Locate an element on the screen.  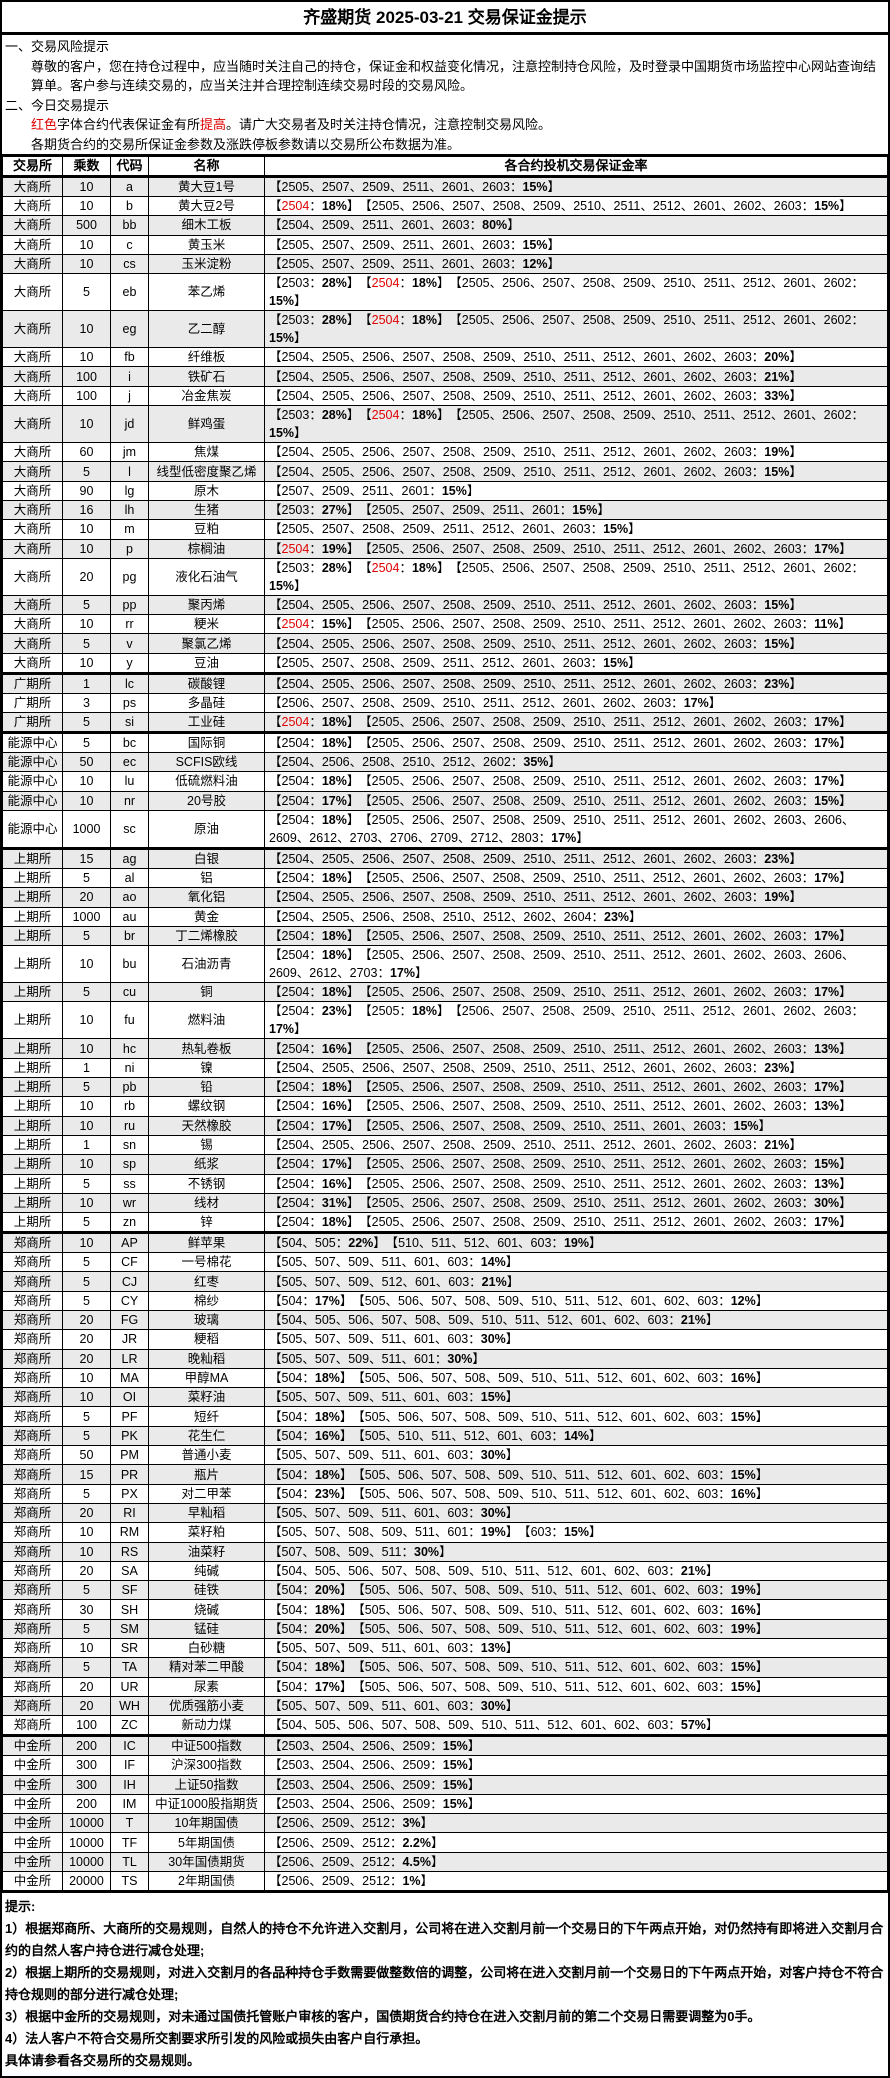
notes-heading: 提示: is located at coordinates (20, 1907).